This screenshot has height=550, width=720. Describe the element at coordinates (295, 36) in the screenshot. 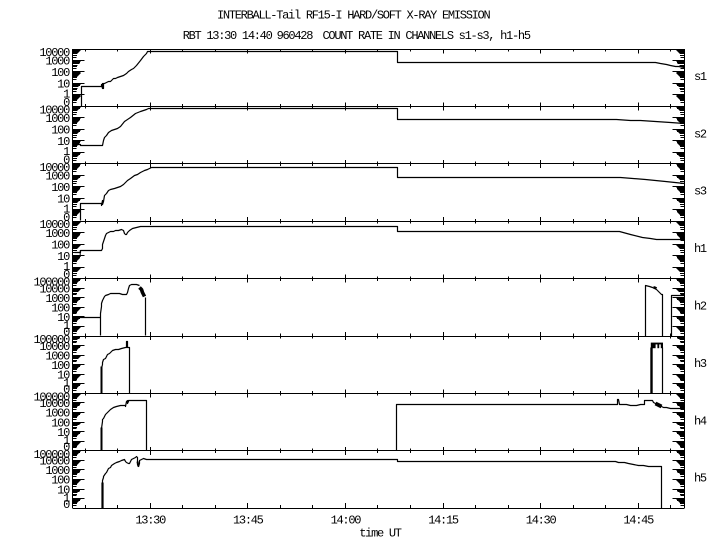

I see `svg-text: 960428` at that location.